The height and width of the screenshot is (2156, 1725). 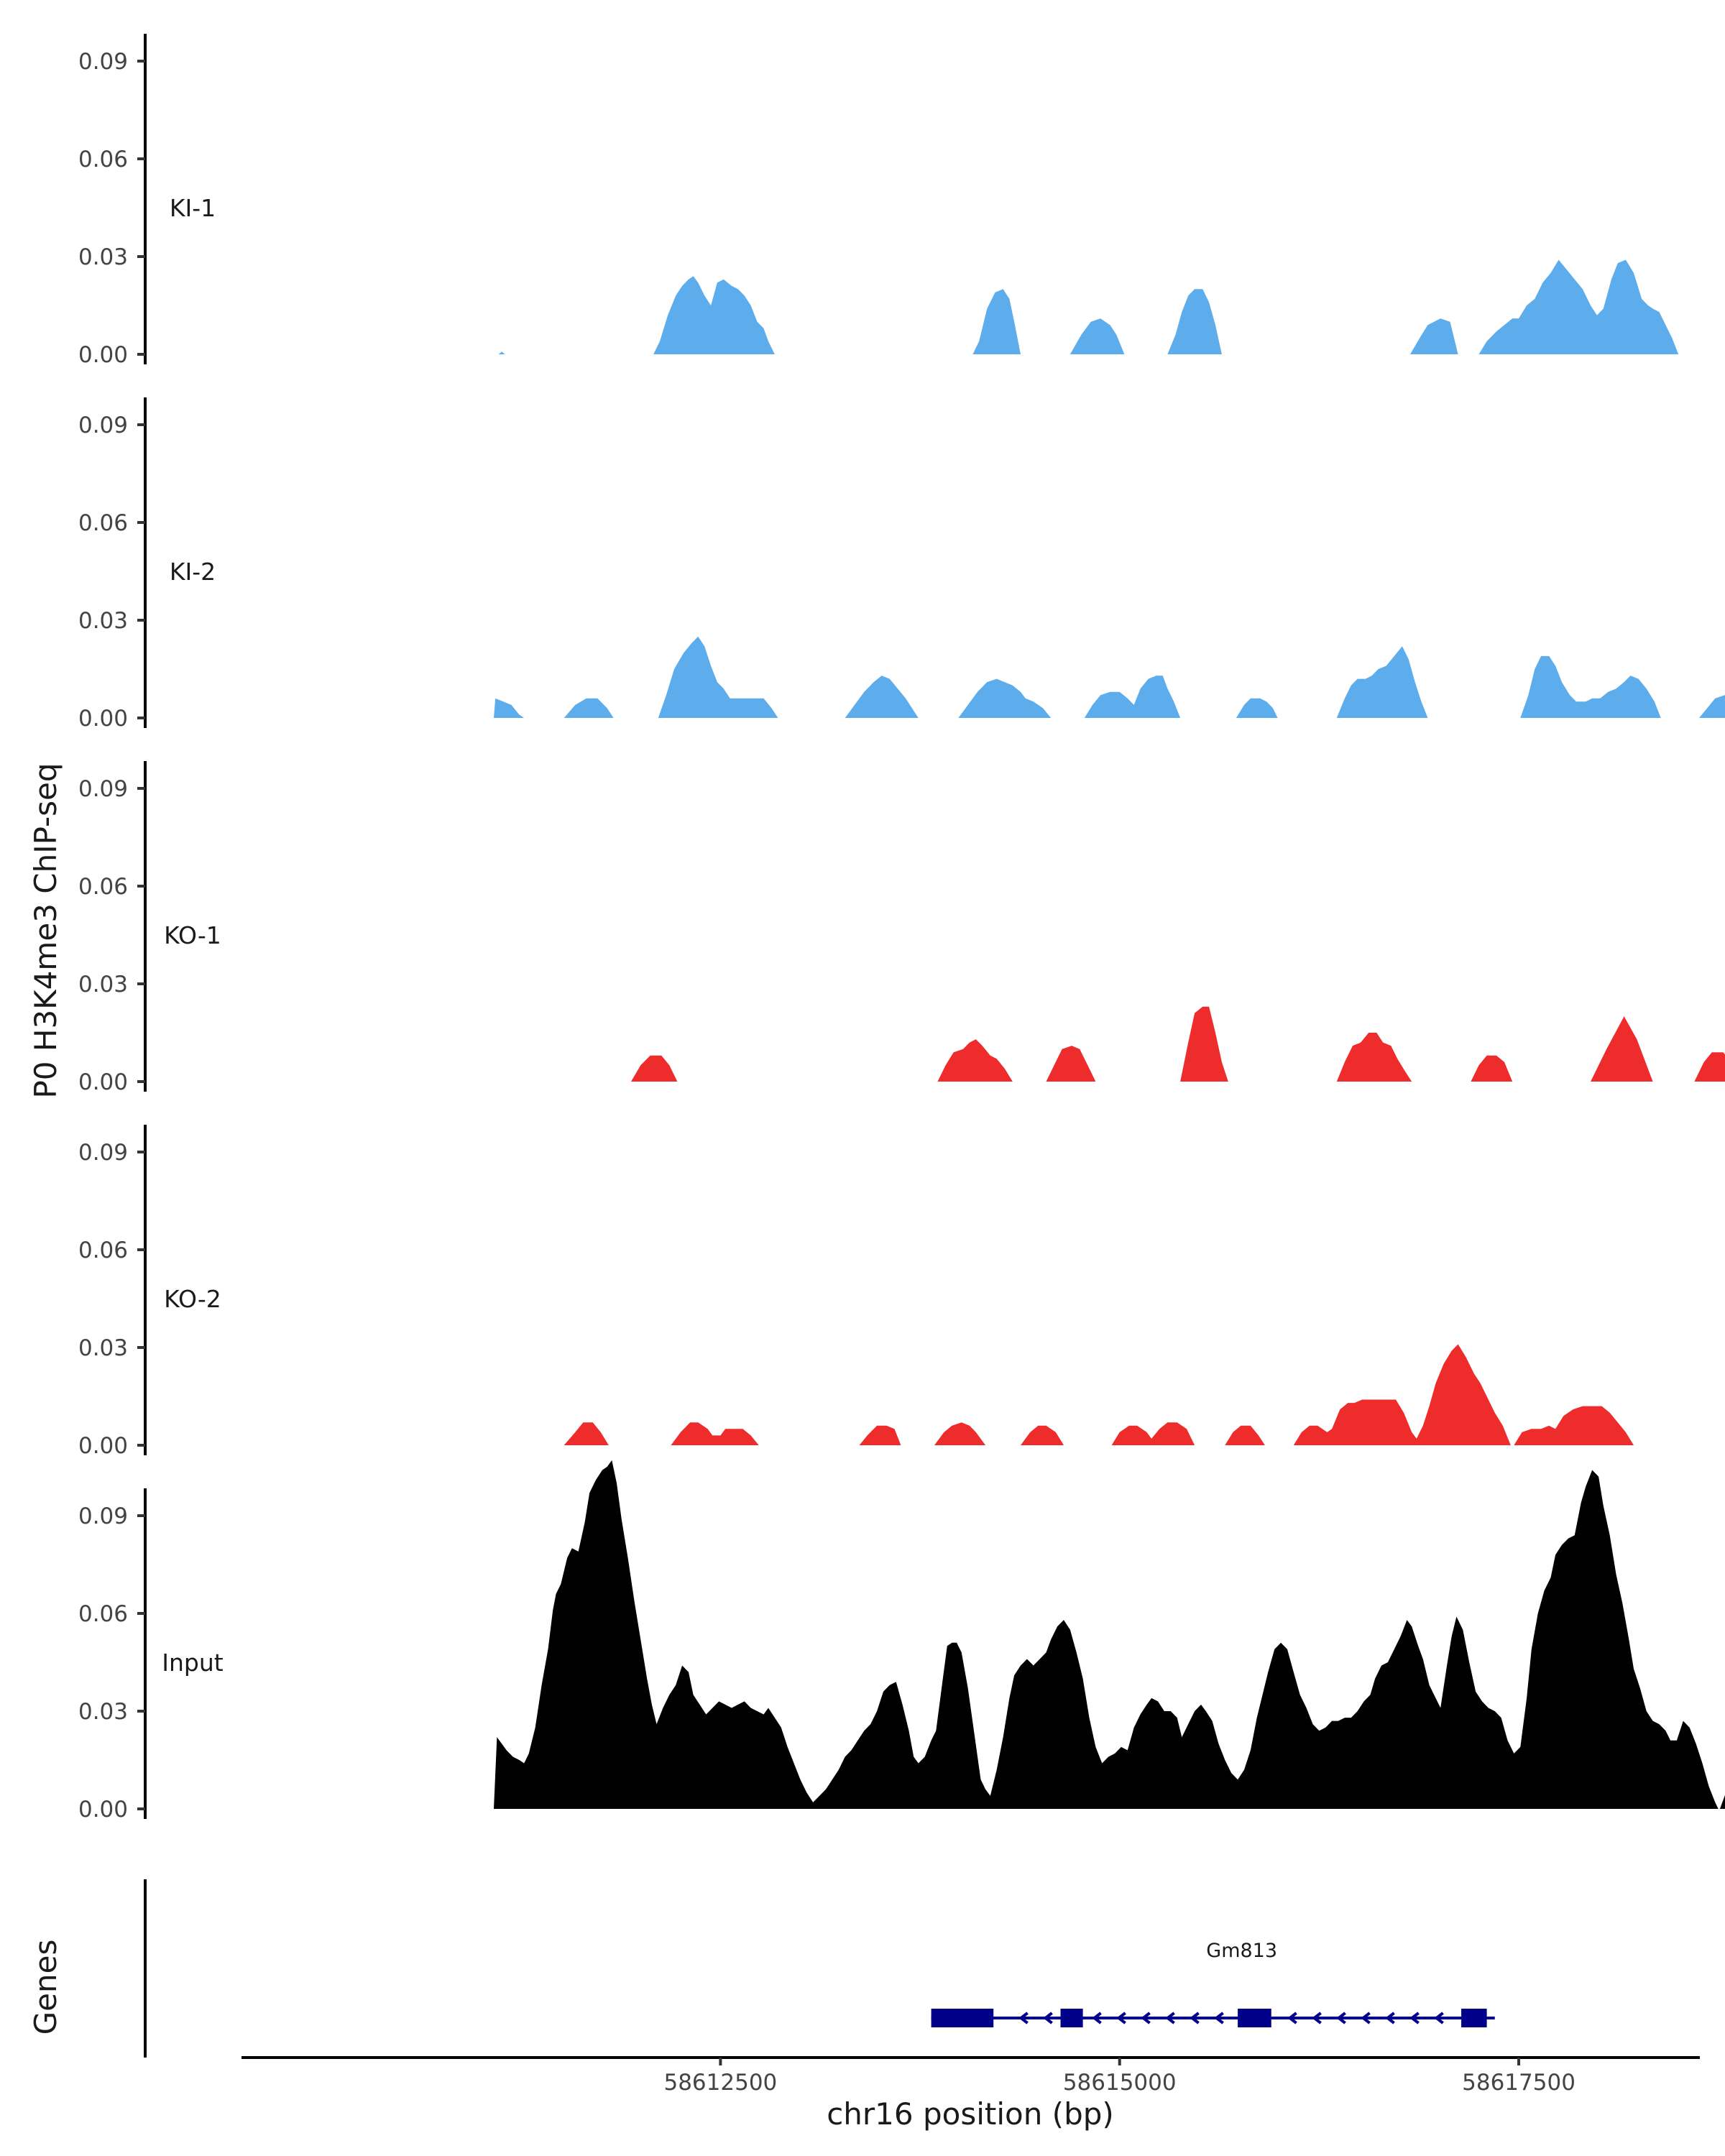 I want to click on signal-area-input, so click(x=1109, y=1634).